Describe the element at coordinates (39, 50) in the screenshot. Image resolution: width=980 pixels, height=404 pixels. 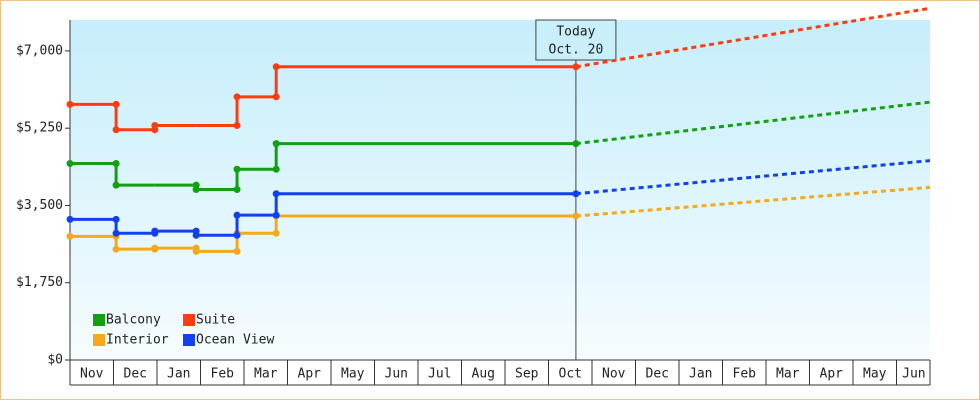
I see `y-tick-label: $7,000` at that location.